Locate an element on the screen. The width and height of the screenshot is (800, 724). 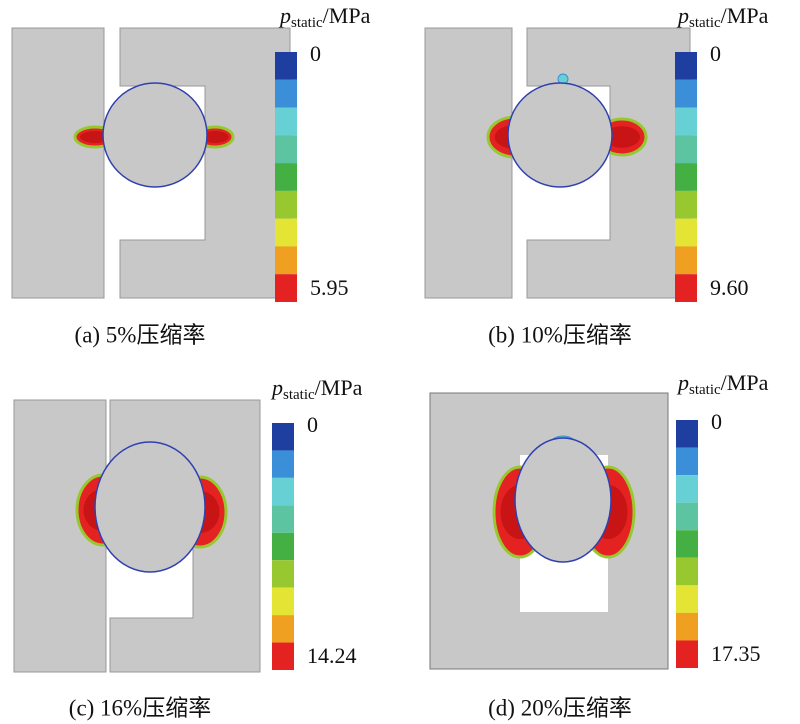
caption: (a) 5%压缩率 is located at coordinates (140, 334).